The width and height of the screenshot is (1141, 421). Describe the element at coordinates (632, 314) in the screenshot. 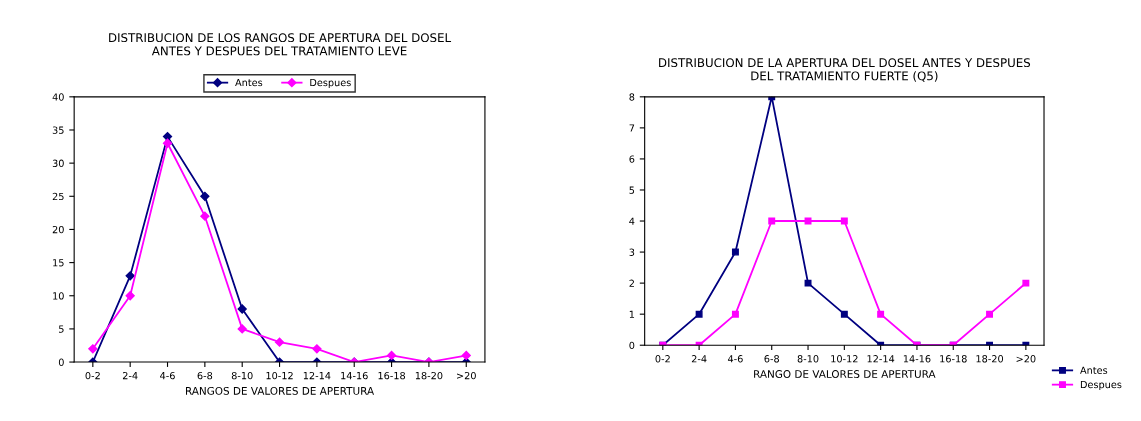

I see `y-tick-label: 1` at that location.